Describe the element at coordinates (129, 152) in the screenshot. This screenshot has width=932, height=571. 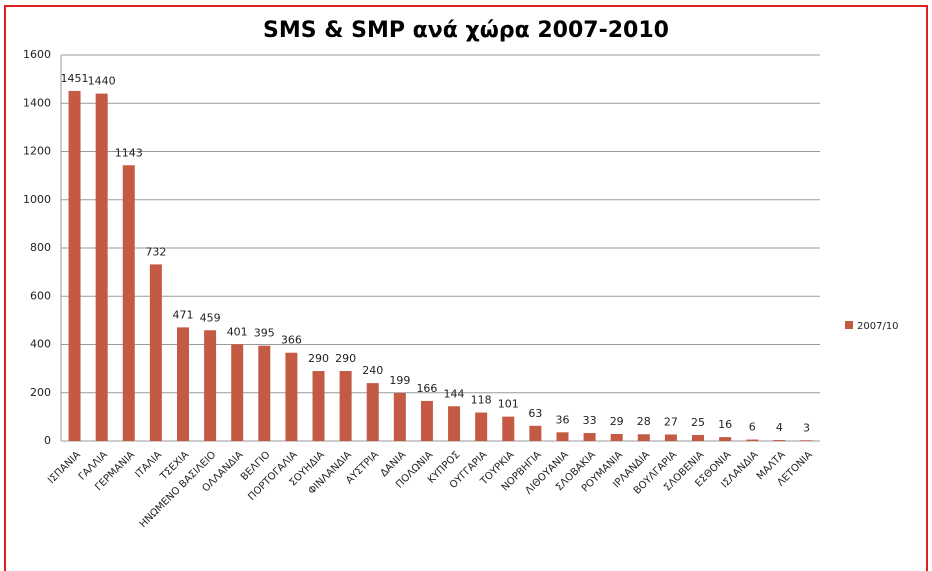
I see `data-label: 1143` at that location.